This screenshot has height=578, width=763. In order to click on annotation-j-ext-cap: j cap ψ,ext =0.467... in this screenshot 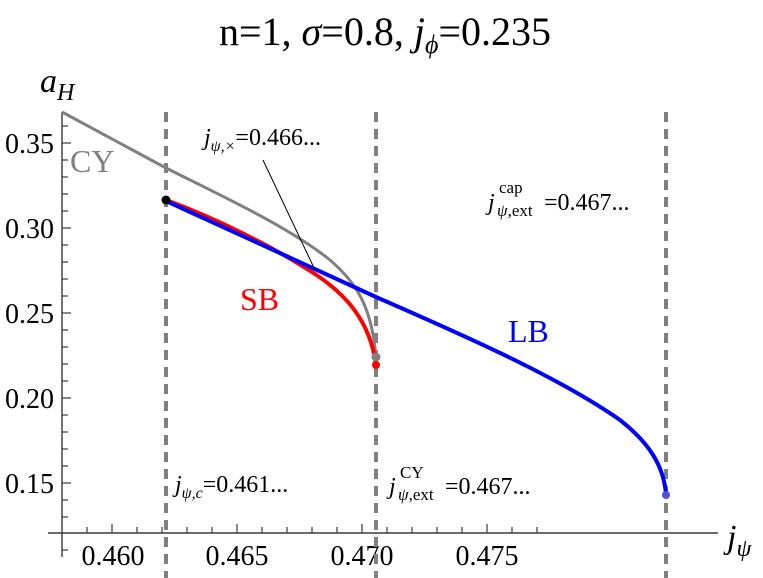, I will do `click(557, 199)`.